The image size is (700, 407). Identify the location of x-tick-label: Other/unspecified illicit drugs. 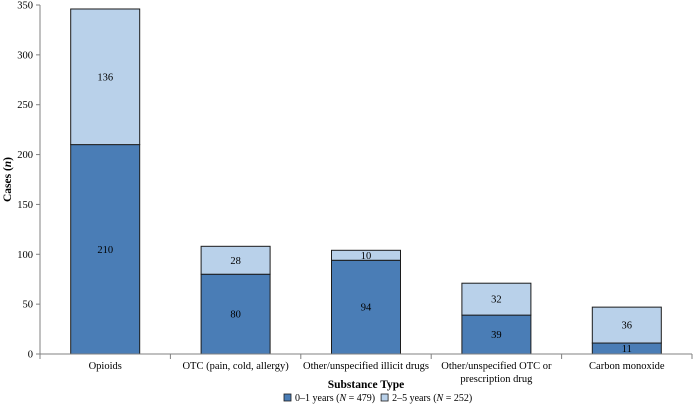
(366, 366).